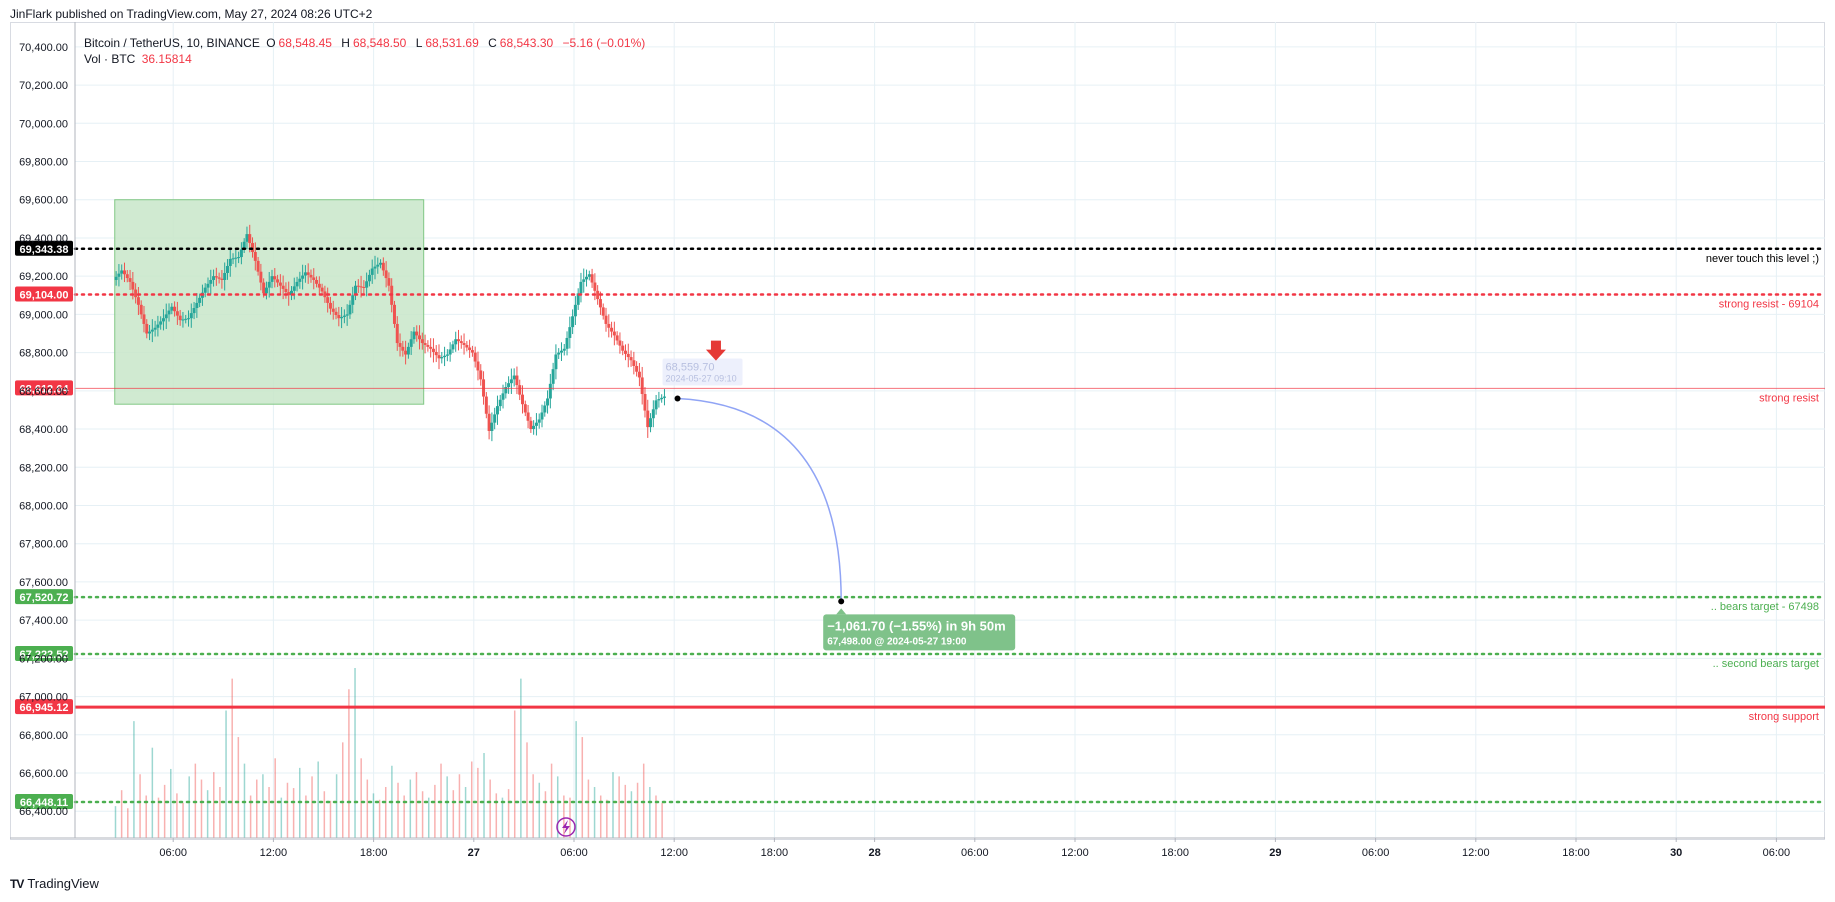 The height and width of the screenshot is (902, 1835). What do you see at coordinates (921, 658) in the screenshot?
I see `horizontal-level: 67,222.52 .. second bears target` at bounding box center [921, 658].